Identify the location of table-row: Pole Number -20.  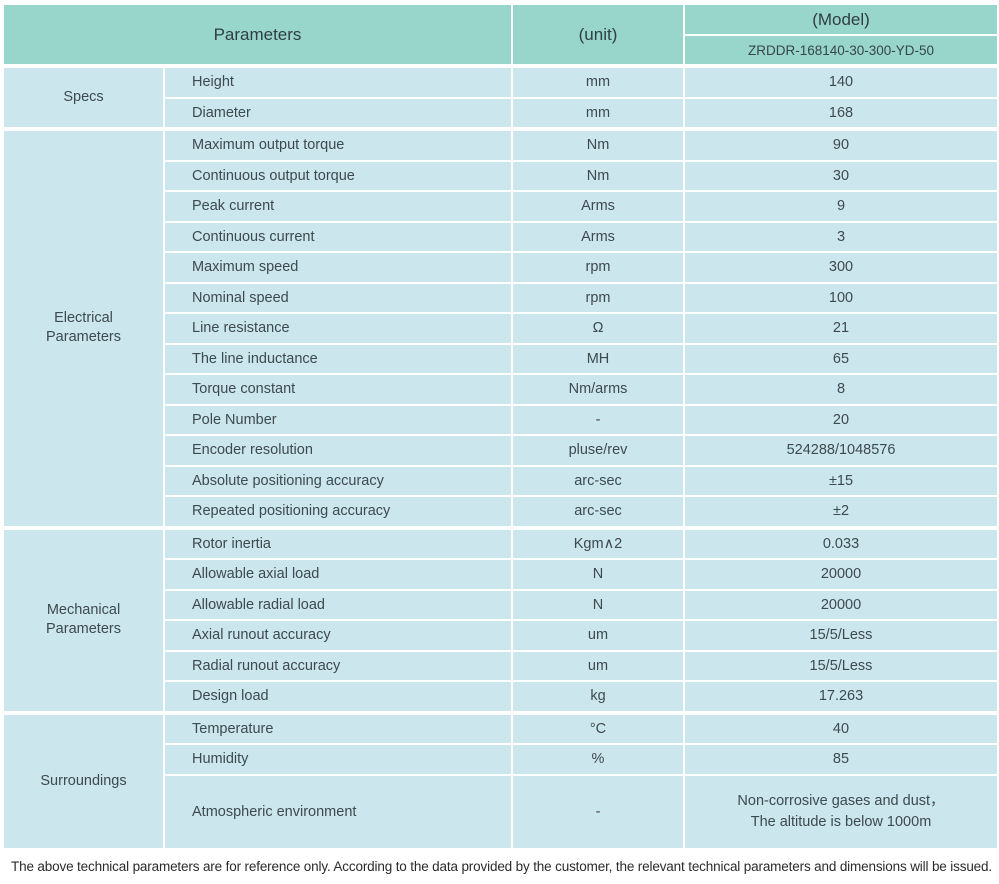
(501, 419).